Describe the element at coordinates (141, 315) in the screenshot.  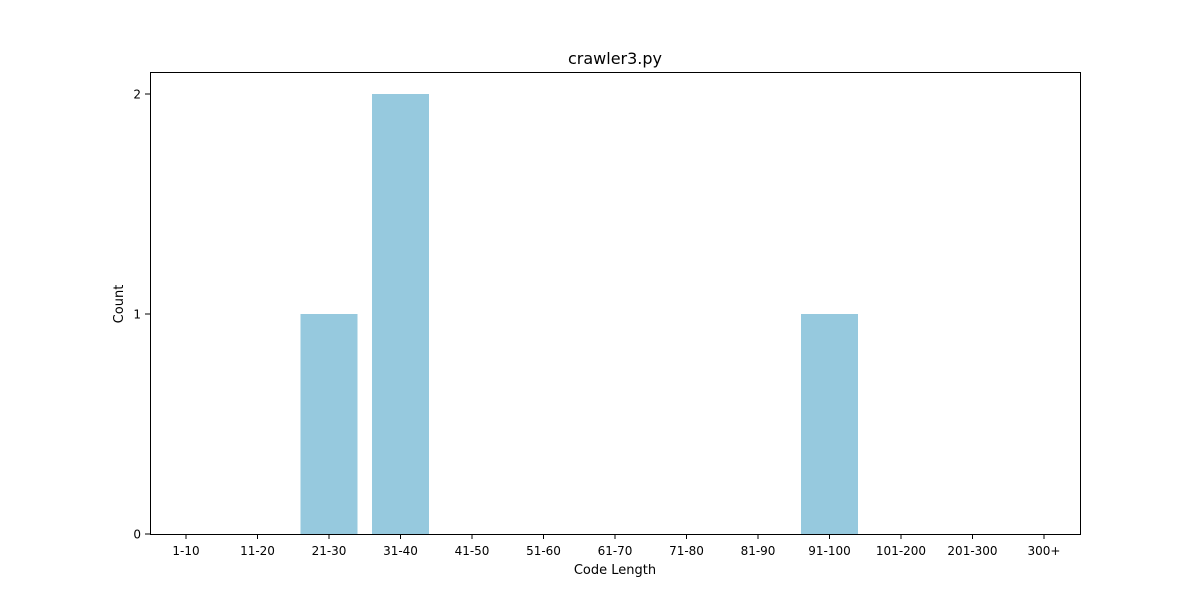
I see `y-ticks-group: 0 1 2` at that location.